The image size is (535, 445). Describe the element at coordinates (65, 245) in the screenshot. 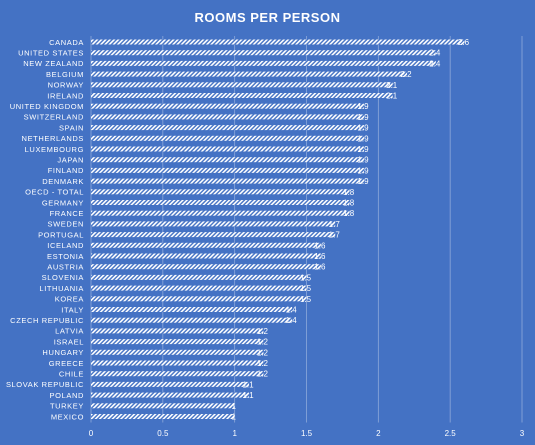

I see `category-label: ICELAND` at that location.